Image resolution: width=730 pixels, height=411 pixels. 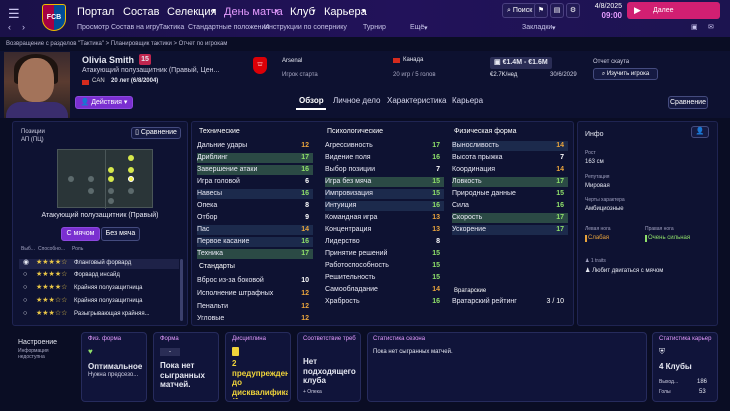 What do you see at coordinates (673, 10) in the screenshot?
I see `continue-button: ▶ Далее` at bounding box center [673, 10].